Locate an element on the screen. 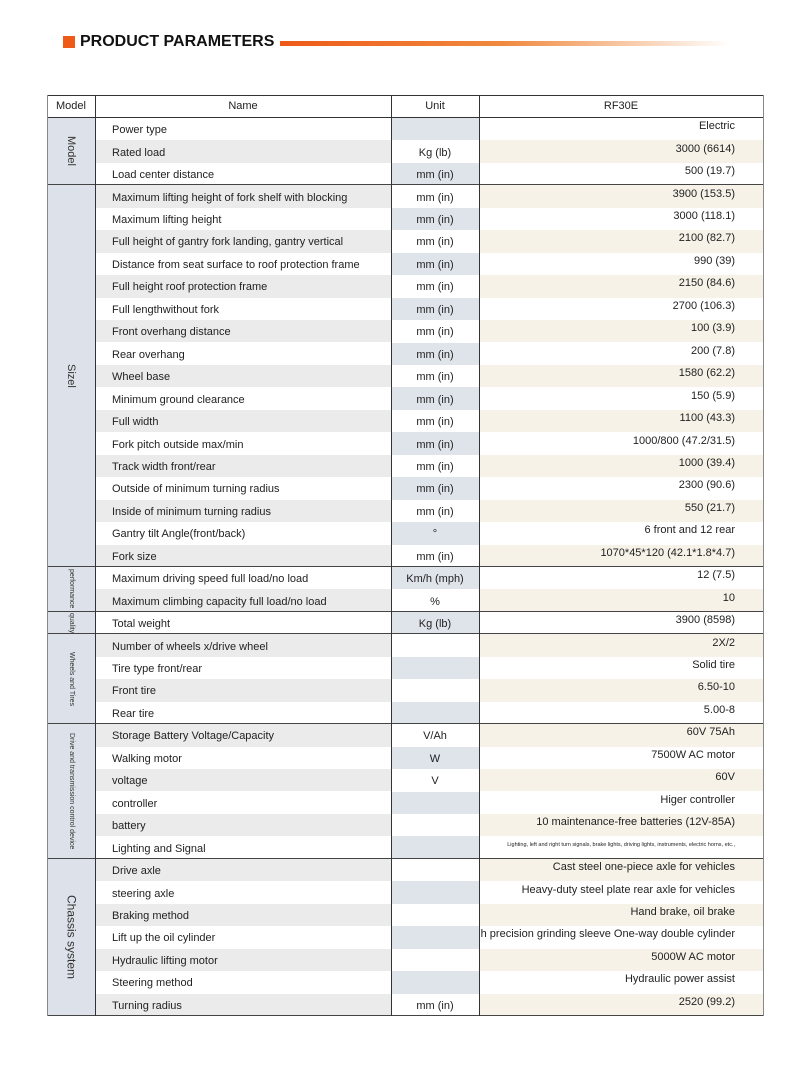 This screenshot has height=1085, width=800. param-value: 2100 (82.7) is located at coordinates (706, 238).